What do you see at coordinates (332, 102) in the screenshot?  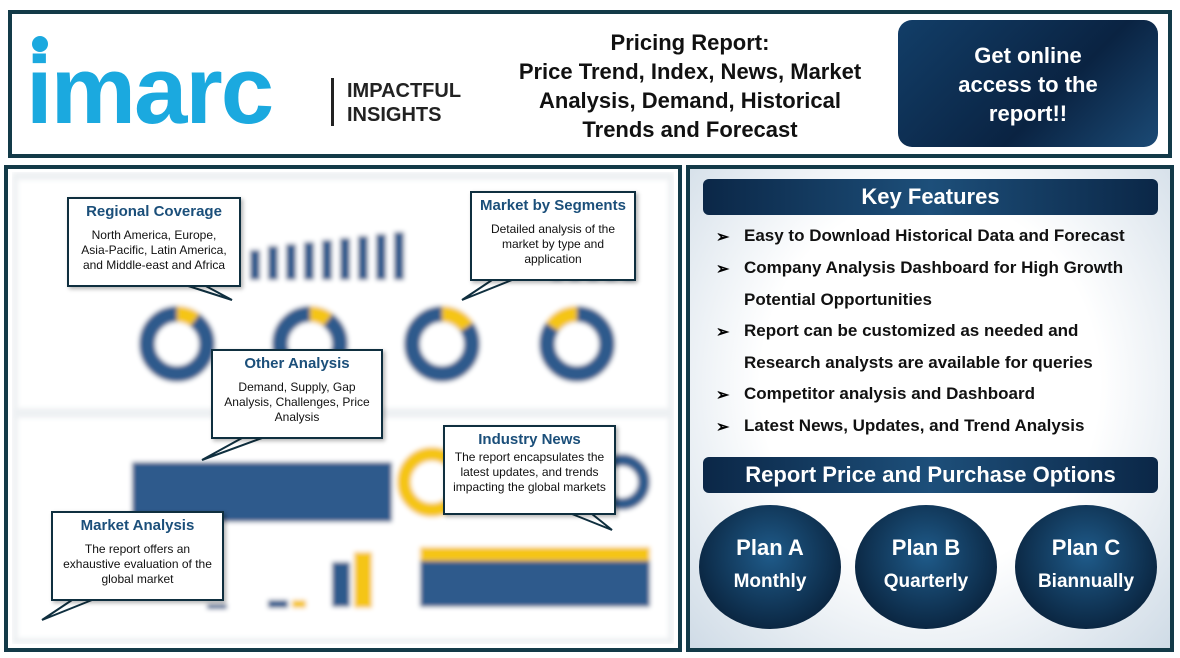 I see `logo-divider` at bounding box center [332, 102].